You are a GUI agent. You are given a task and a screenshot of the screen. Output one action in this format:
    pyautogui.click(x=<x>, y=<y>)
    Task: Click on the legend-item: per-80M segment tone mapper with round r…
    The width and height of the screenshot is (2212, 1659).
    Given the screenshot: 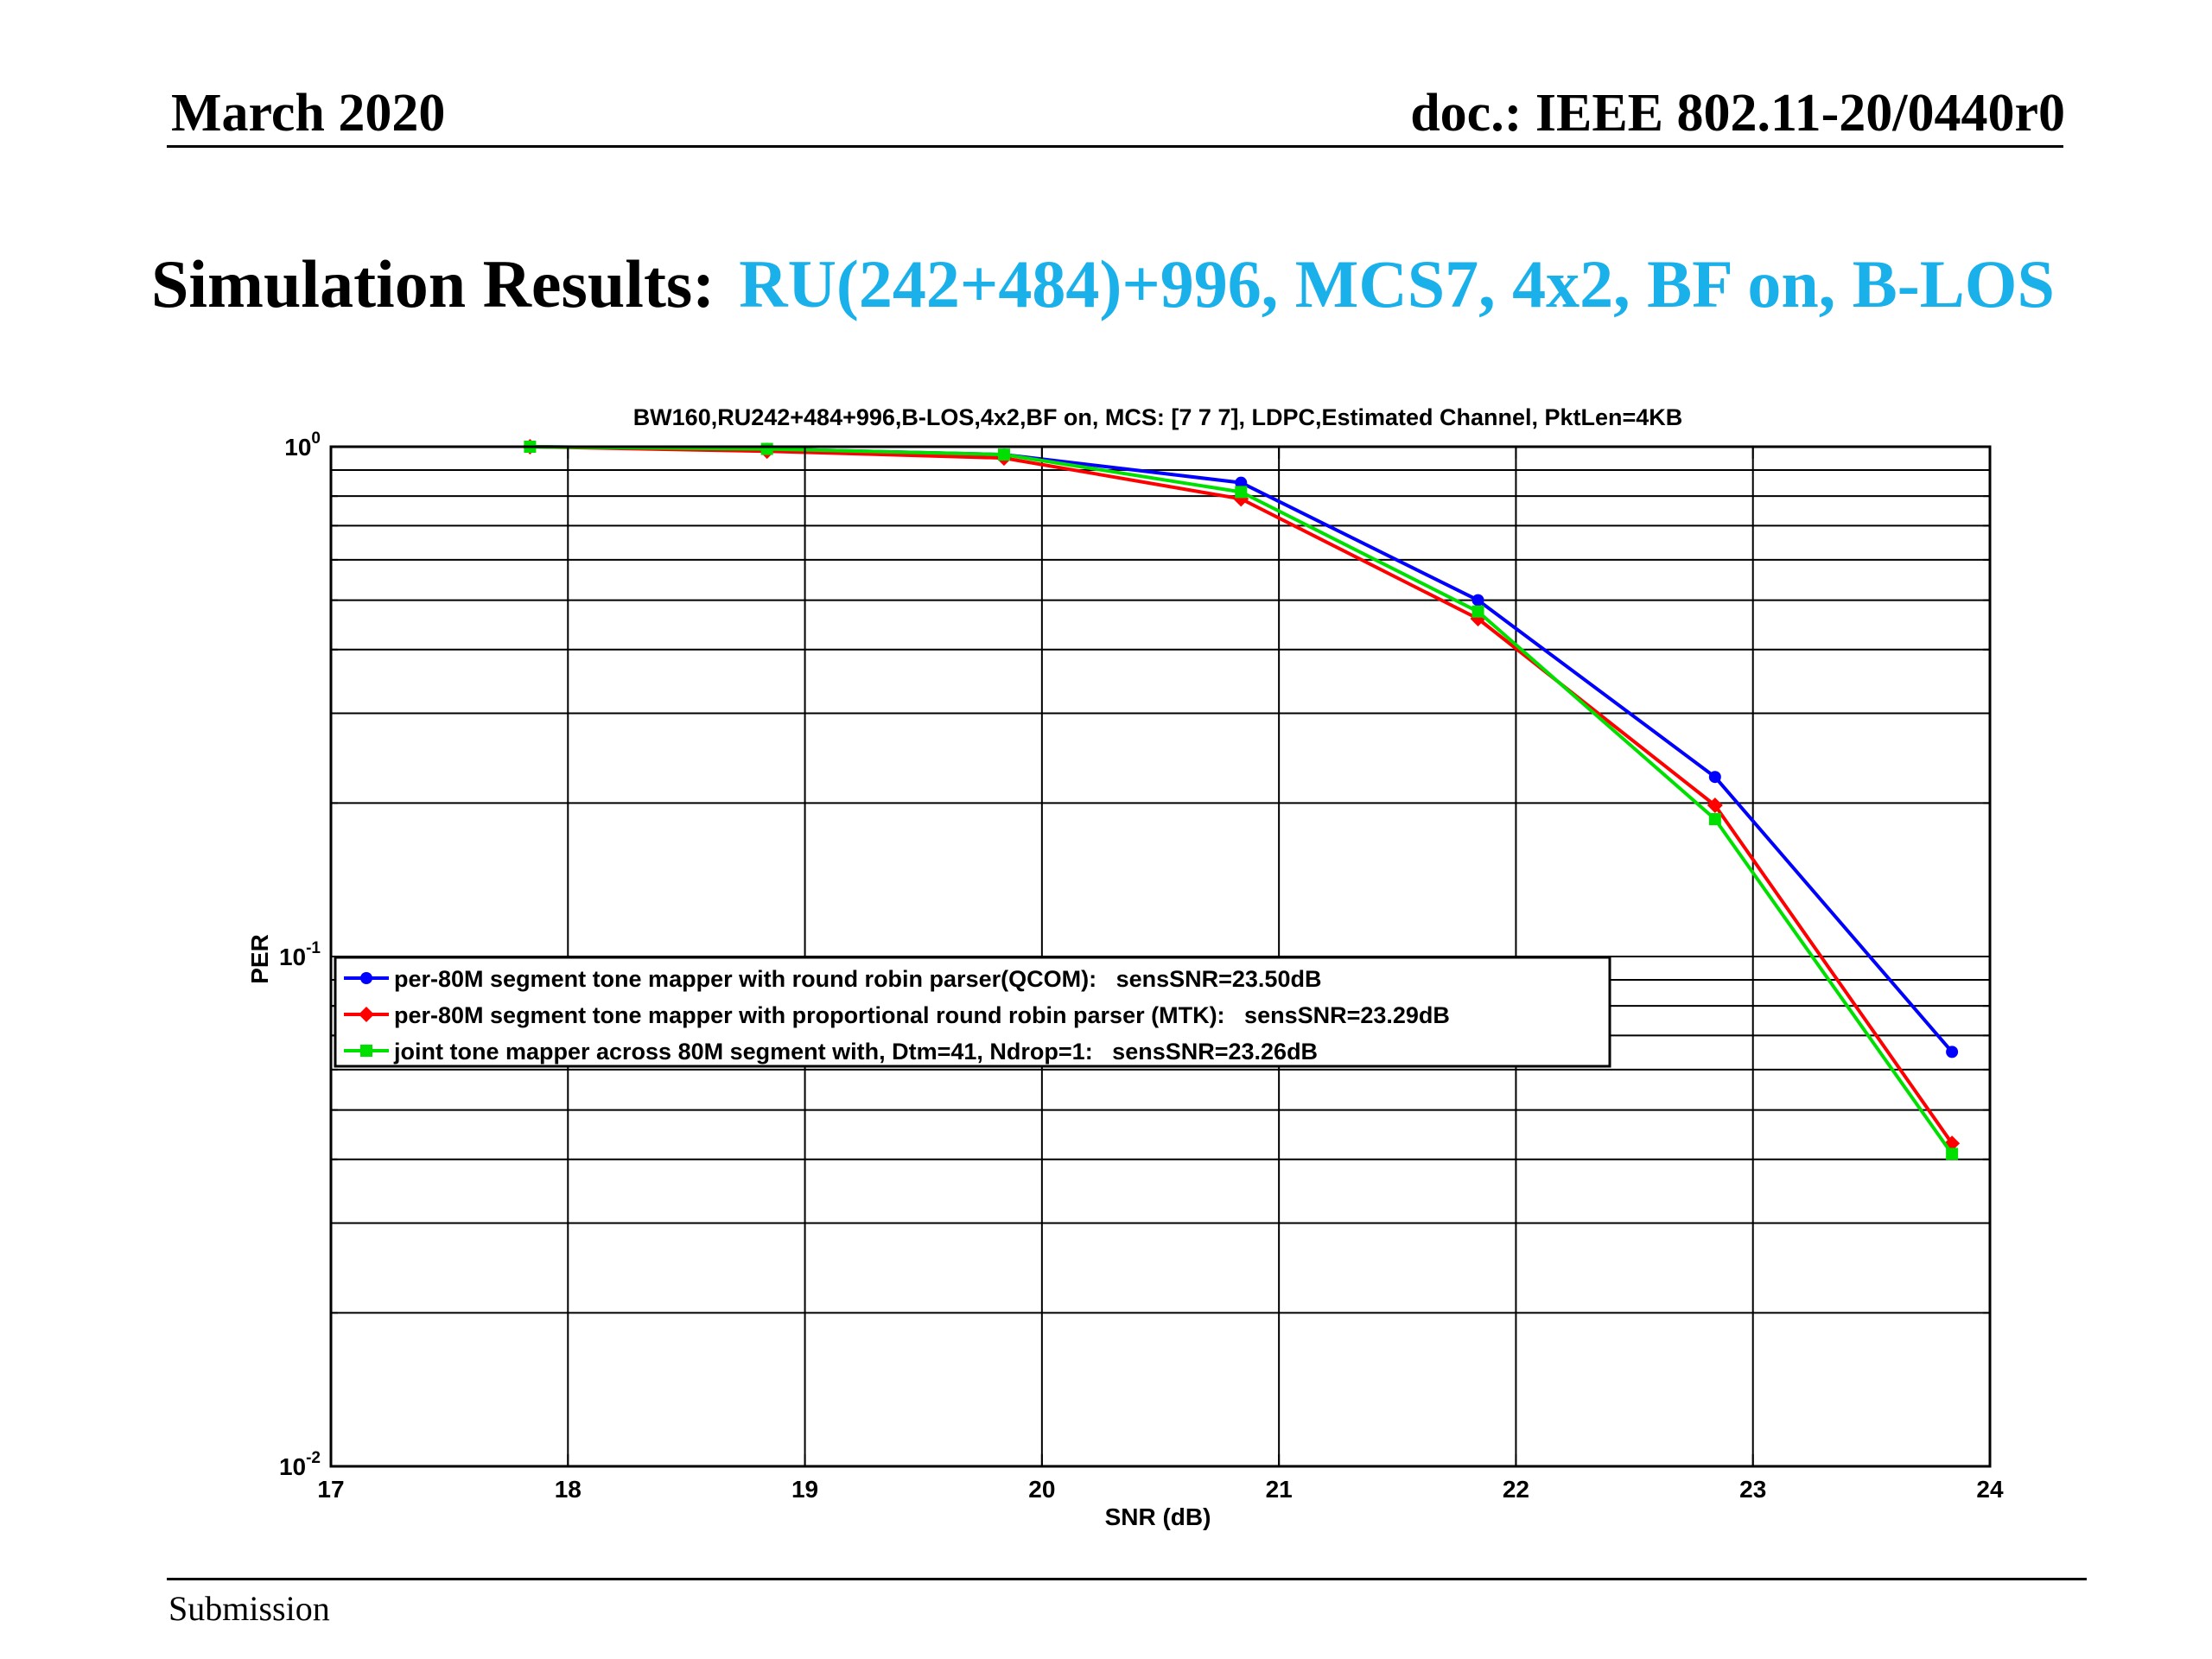 What is the action you would take?
    pyautogui.click(x=832, y=979)
    